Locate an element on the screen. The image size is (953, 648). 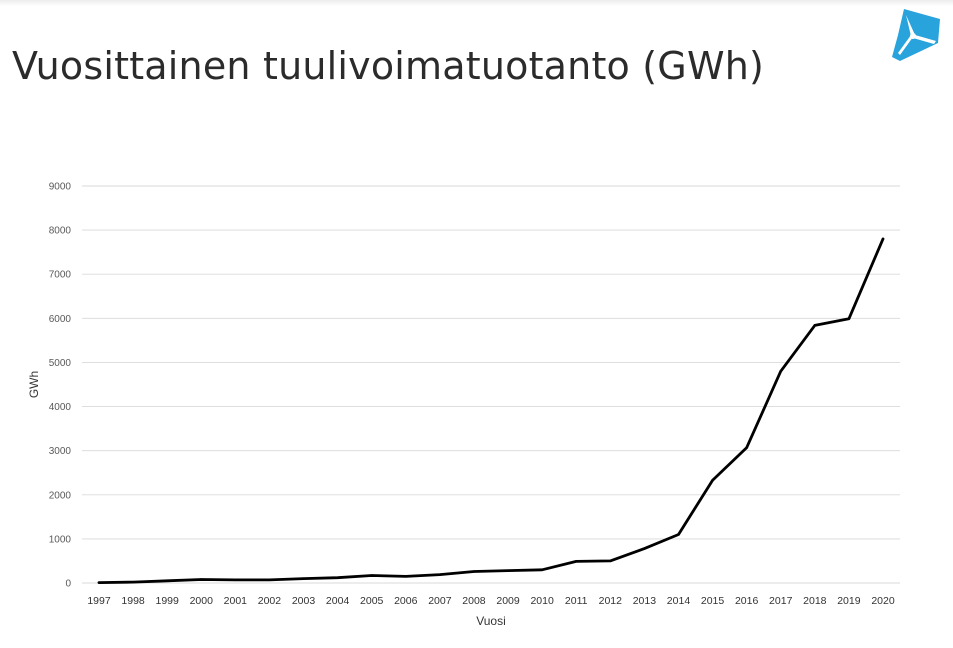
x-tick-label: 2011 is located at coordinates (576, 601).